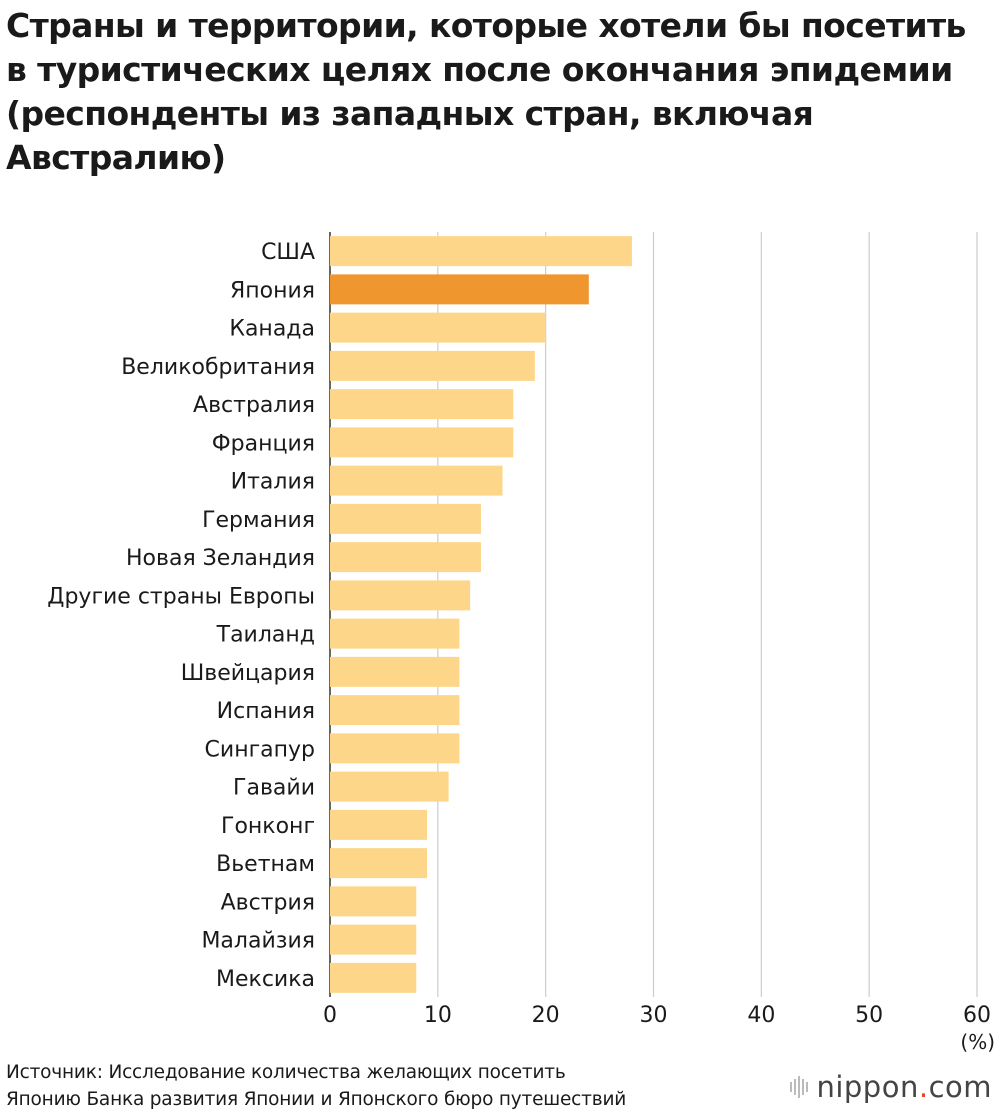  I want to click on category-label: Новая Зеландия, so click(220, 558).